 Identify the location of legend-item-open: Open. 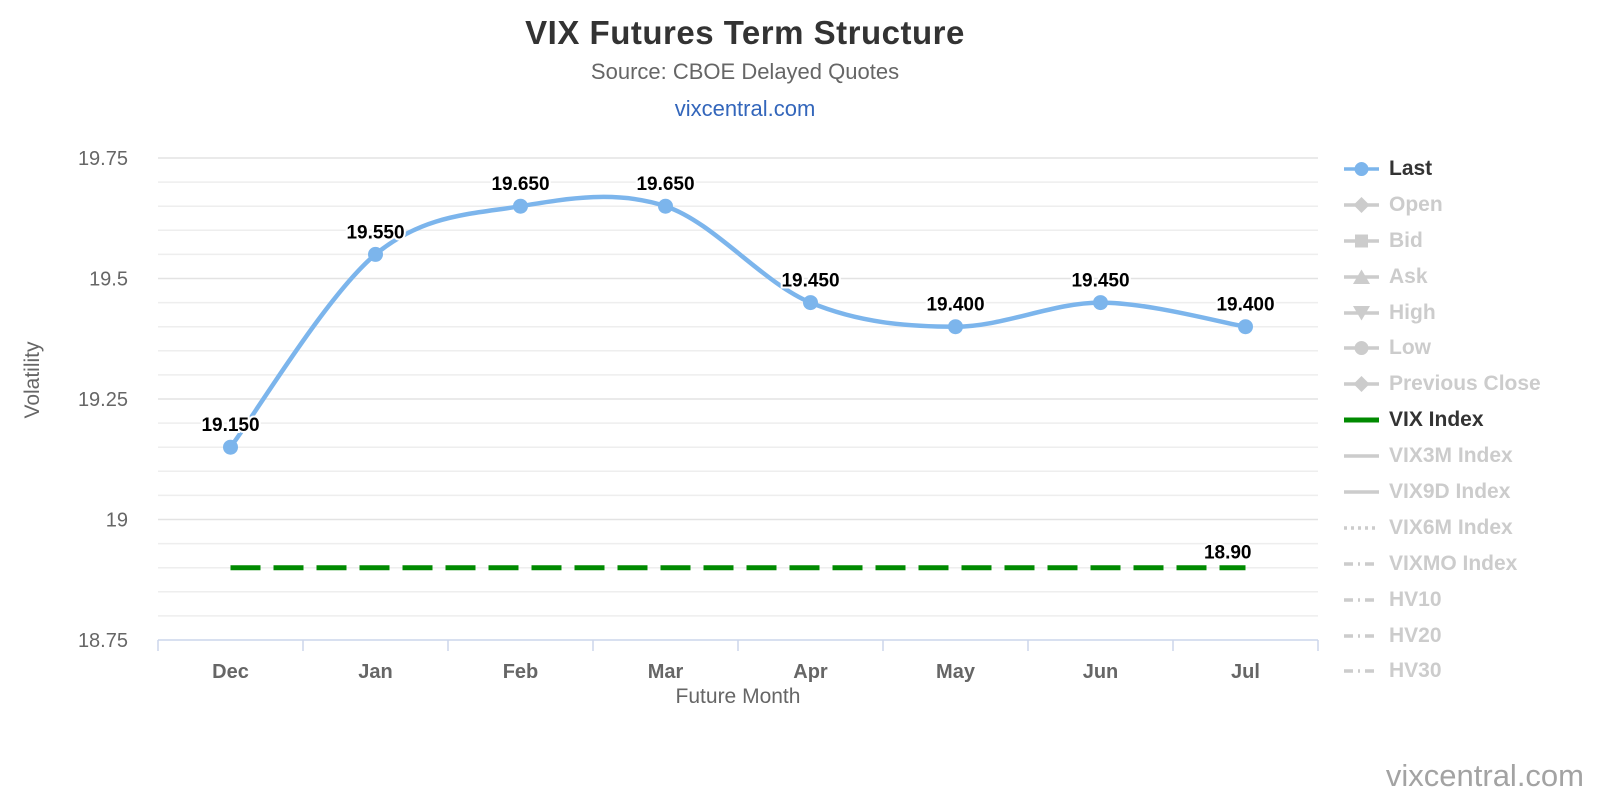
(1442, 205).